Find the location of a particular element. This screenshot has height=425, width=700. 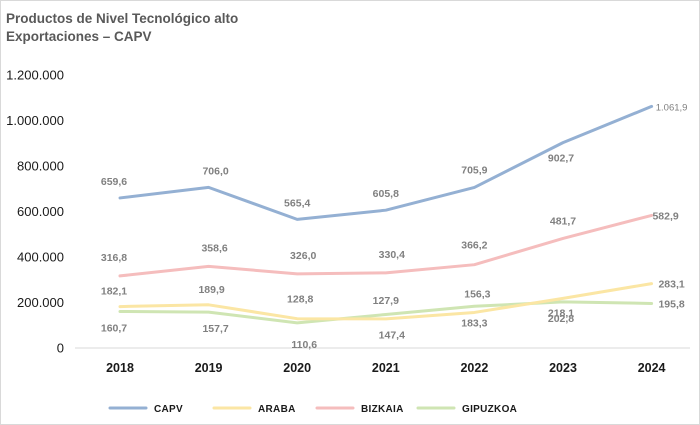

data-label-capv: 902,7 is located at coordinates (561, 159).